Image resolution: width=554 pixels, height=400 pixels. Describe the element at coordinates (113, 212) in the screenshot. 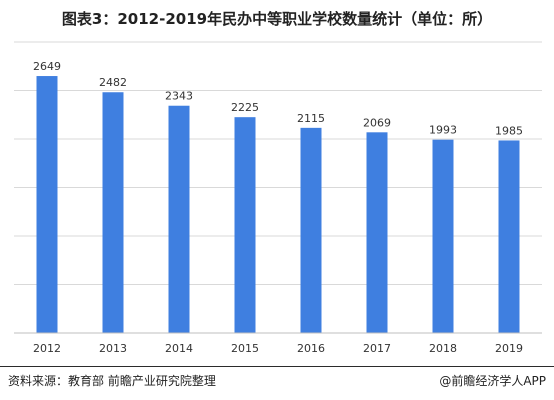

I see `bar-2013` at that location.